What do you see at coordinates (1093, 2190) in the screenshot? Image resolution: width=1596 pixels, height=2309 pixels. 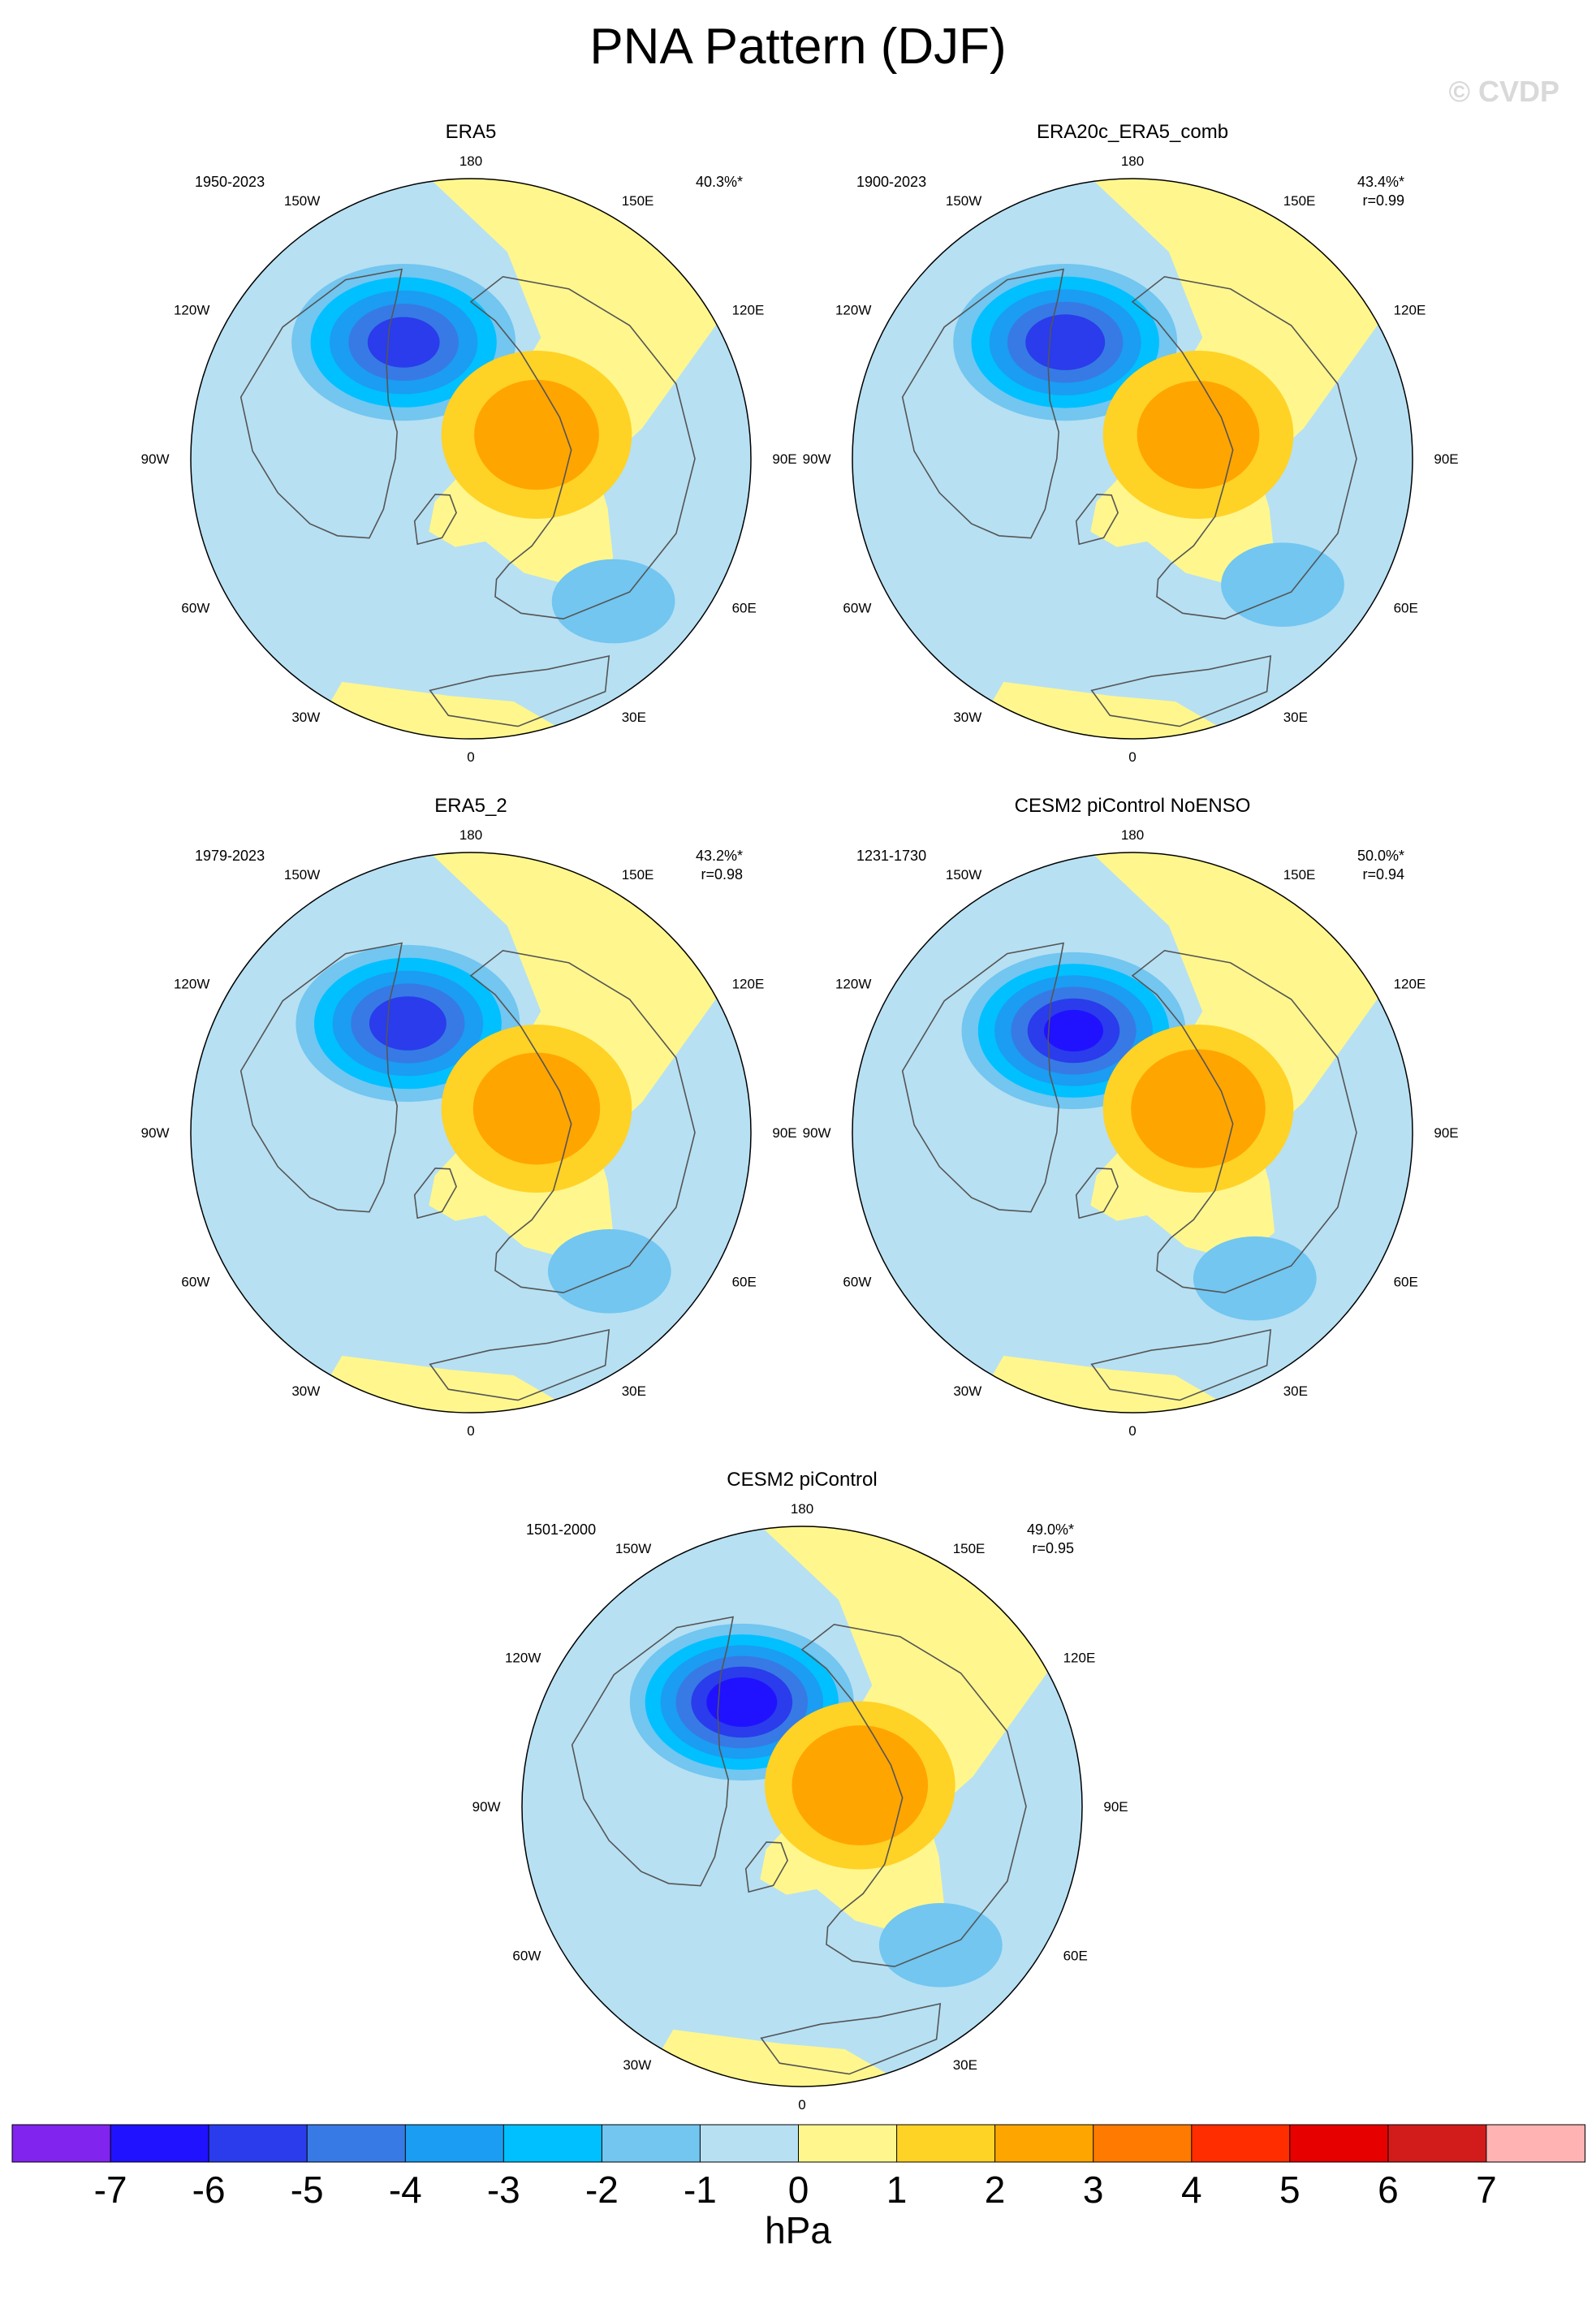 I see `colorbar-tick-label: 3` at bounding box center [1093, 2190].